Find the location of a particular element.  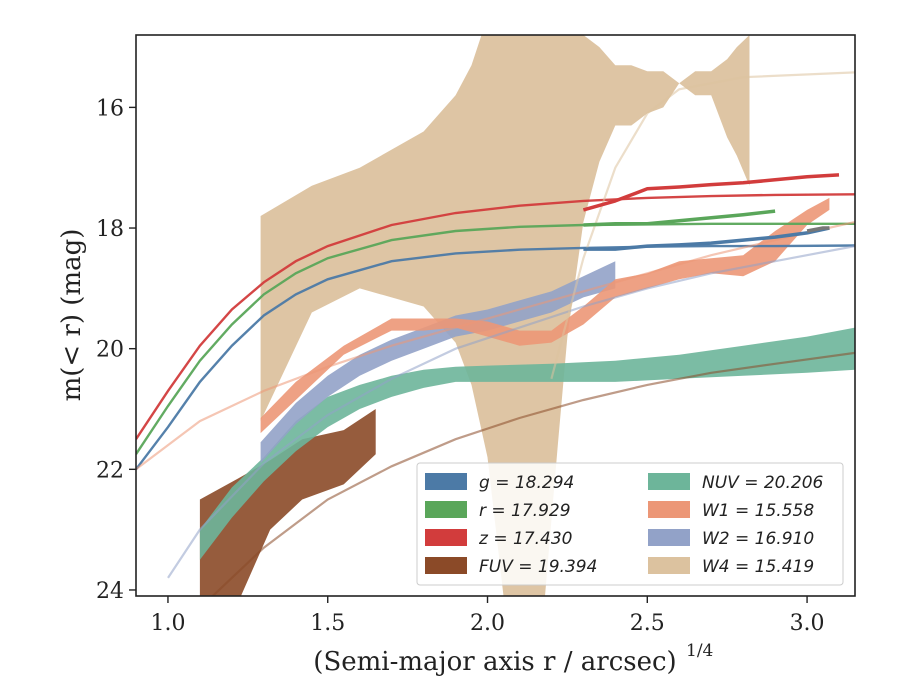

band-w2 is located at coordinates (438, 362).